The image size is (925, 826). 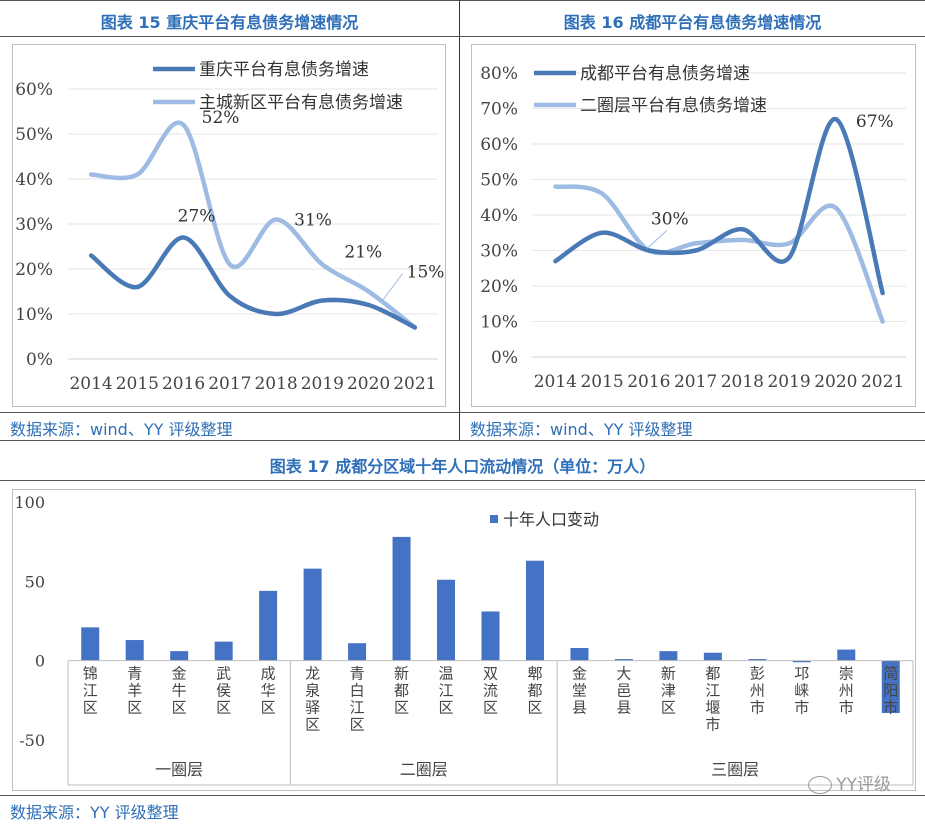 I want to click on chart3-category-label: 金牛区, so click(x=179, y=691).